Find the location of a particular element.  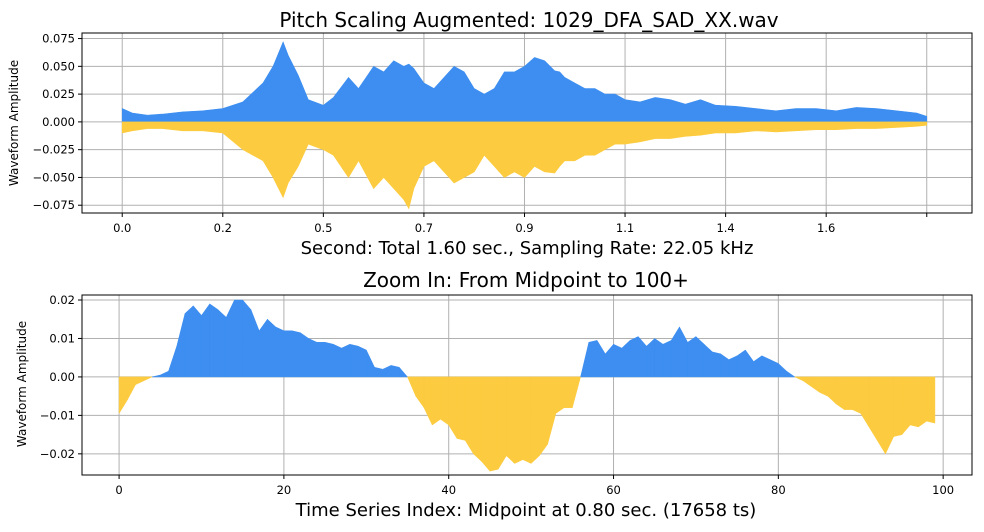

x-tick-label: 0.5 is located at coordinates (323, 228).